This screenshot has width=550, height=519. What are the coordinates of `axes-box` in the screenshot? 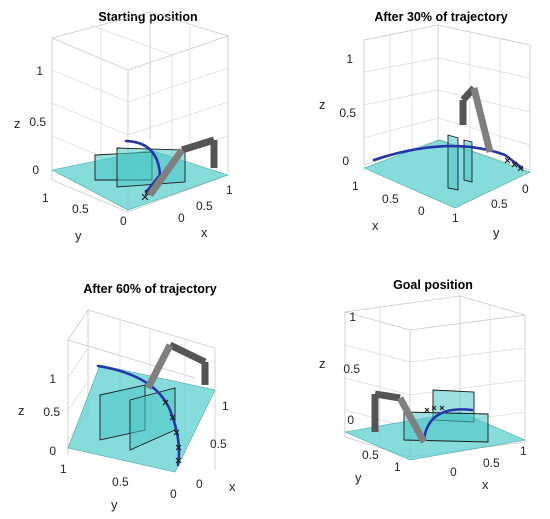 It's located at (447, 97).